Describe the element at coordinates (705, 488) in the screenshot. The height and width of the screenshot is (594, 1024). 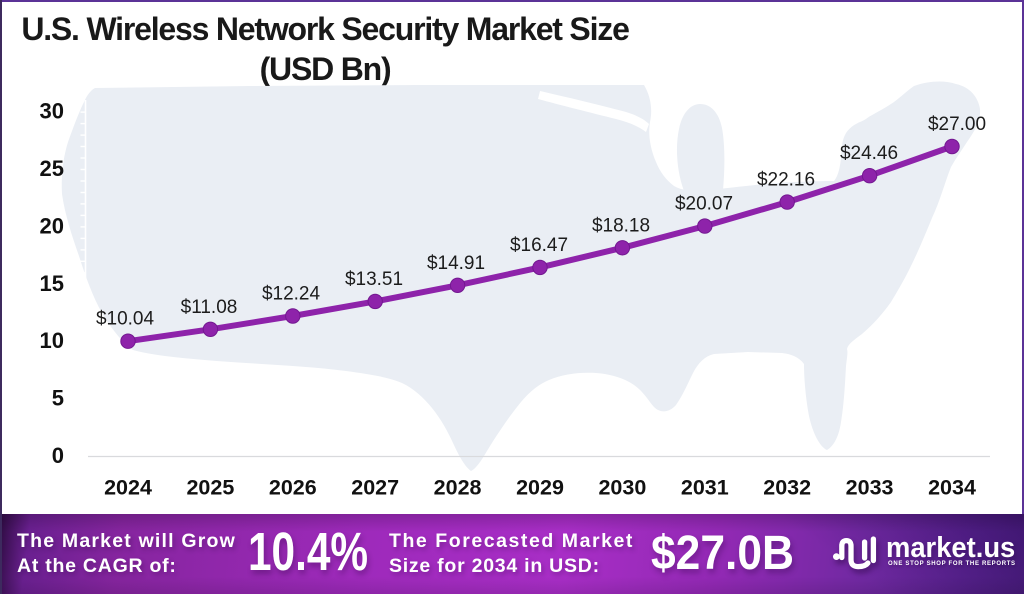
I see `svg-text: 2031` at that location.